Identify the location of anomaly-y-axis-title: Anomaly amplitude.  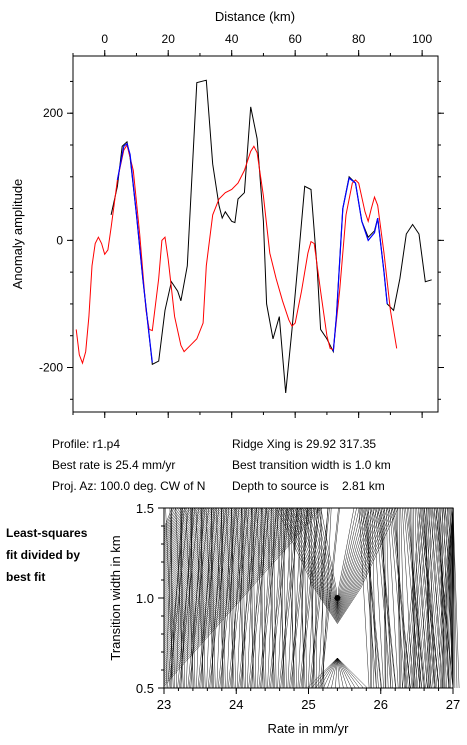
(17, 234).